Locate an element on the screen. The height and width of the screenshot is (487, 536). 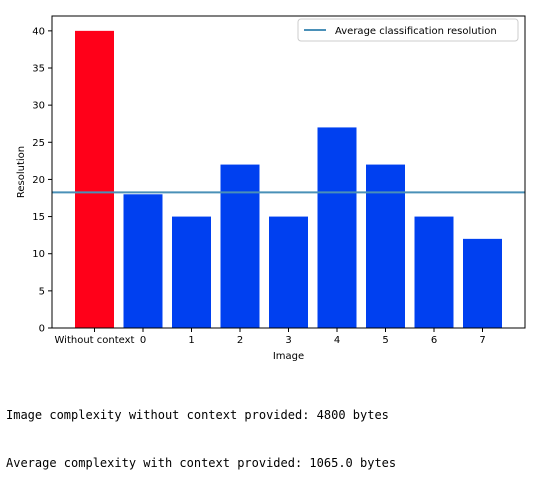
y-tick-label: 40 is located at coordinates (38, 31).